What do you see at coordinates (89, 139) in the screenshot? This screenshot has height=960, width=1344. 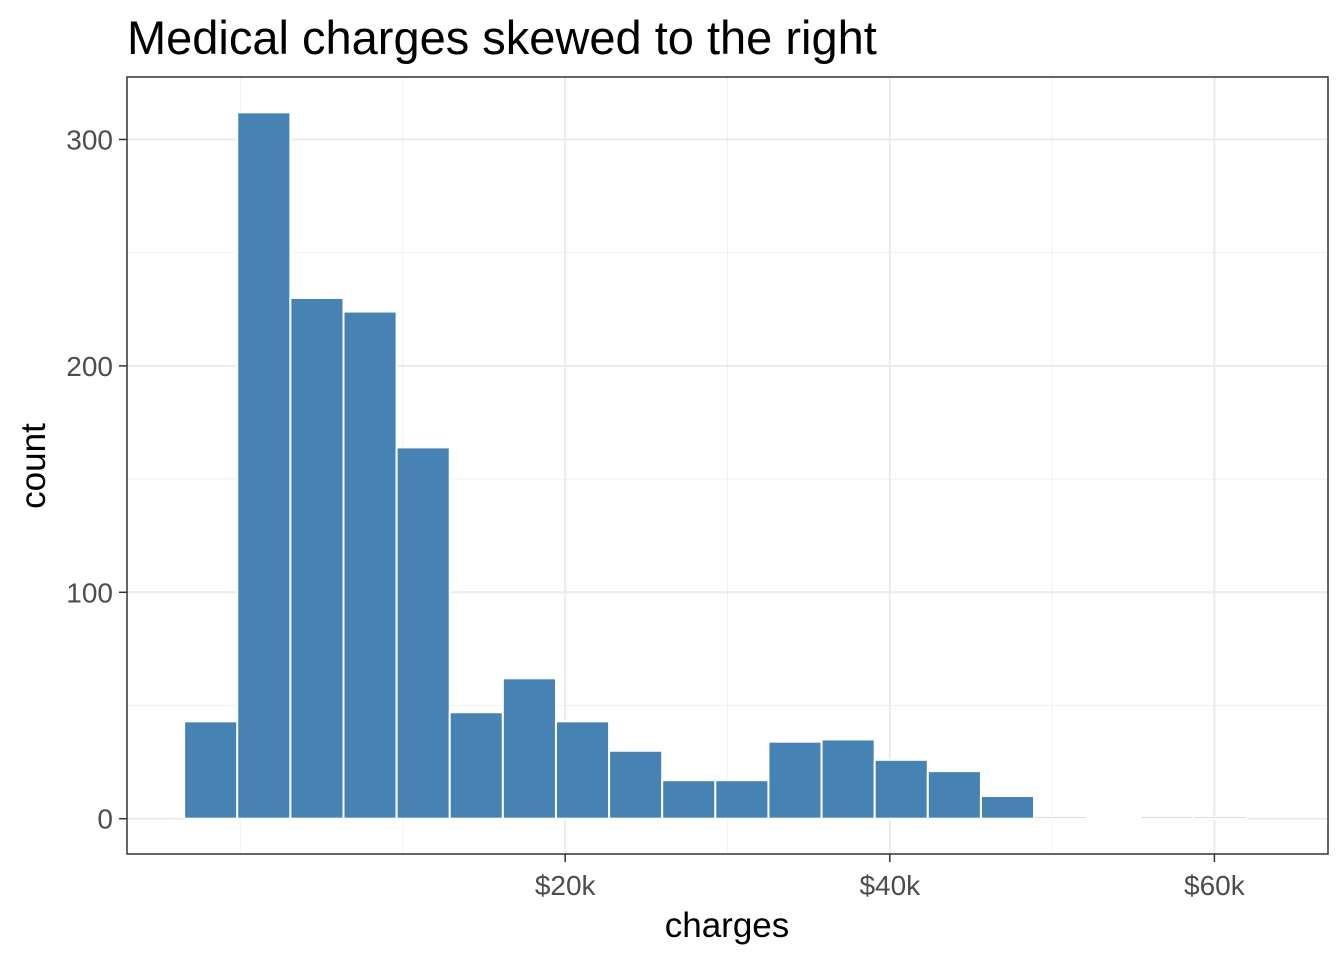 I see `y-tick-label: 300` at bounding box center [89, 139].